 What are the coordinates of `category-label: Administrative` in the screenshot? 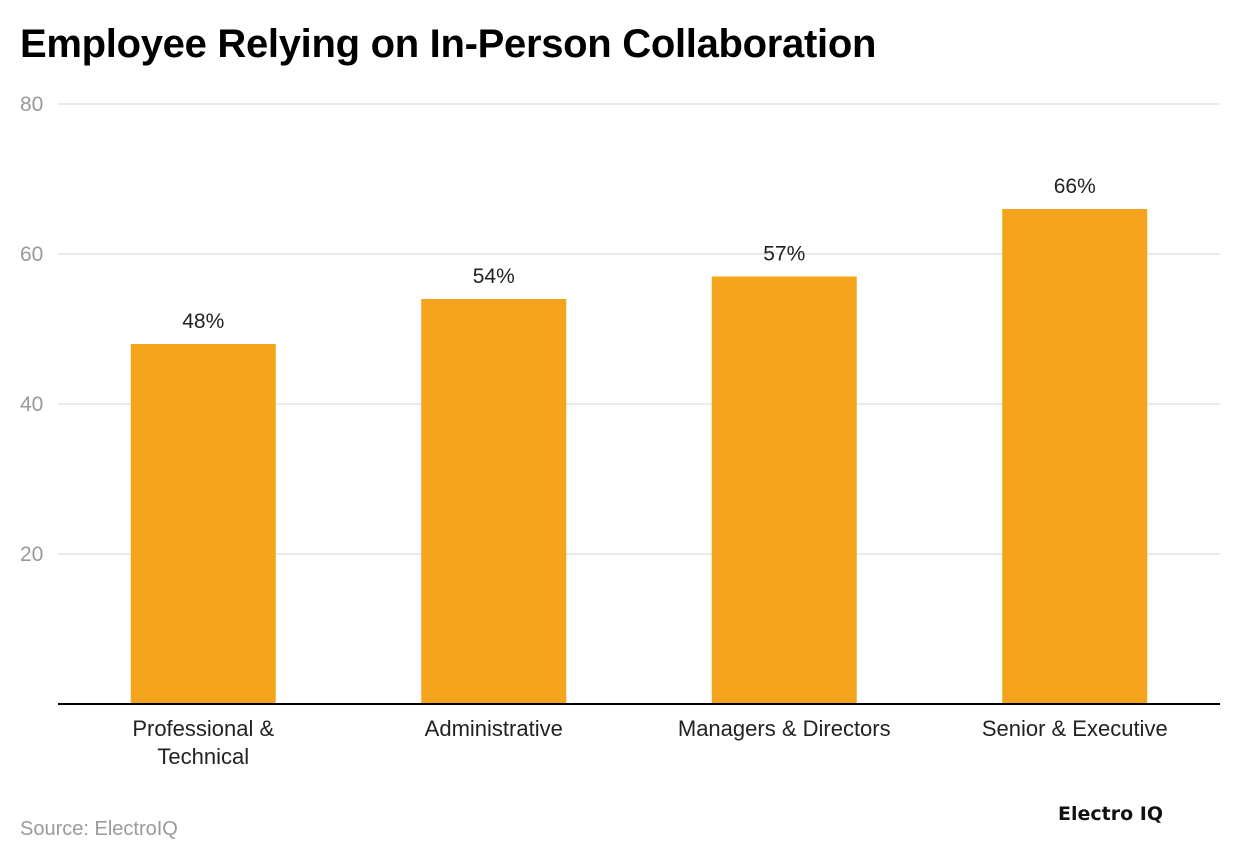 It's located at (494, 728).